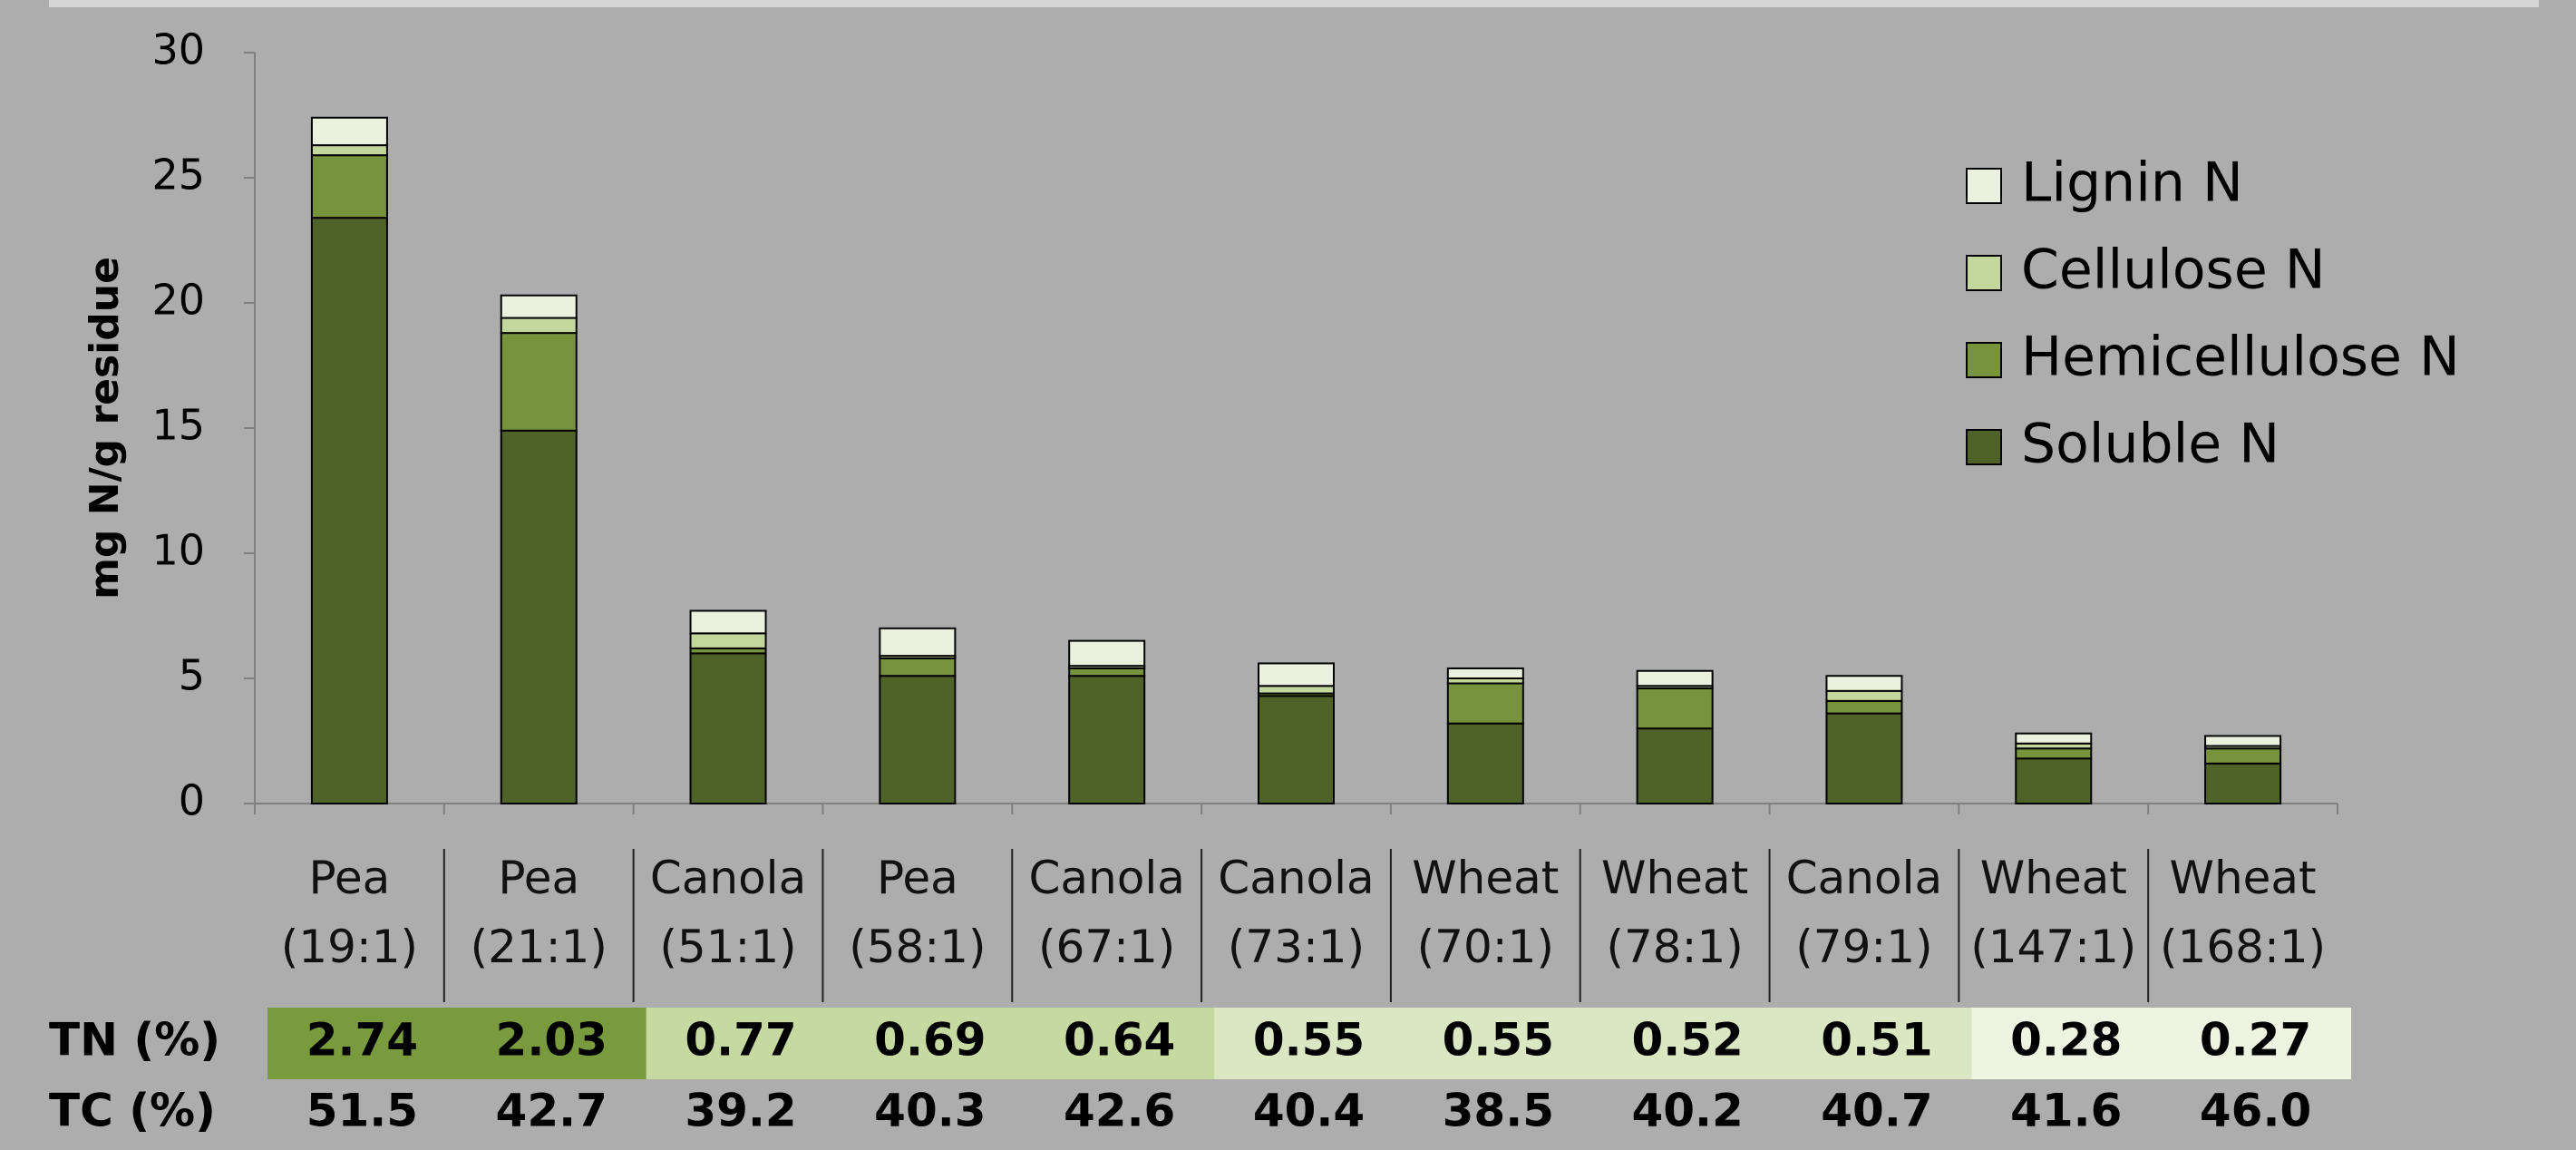 Image resolution: width=2576 pixels, height=1150 pixels. Describe the element at coordinates (1309, 1111) in the screenshot. I see `table-value: 40.4` at that location.